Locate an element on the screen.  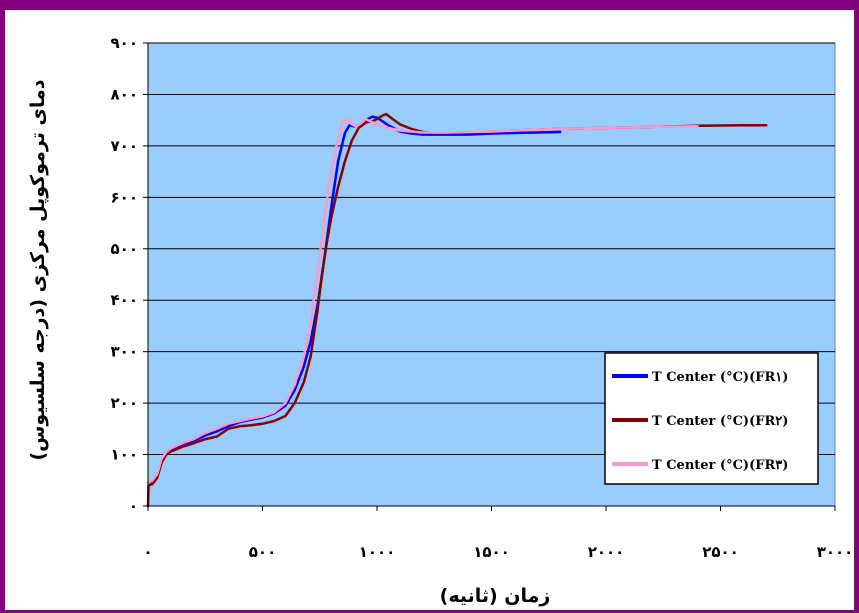
legend-label-fr1: T Center (°C)(FR۱) is located at coordinates (720, 377).